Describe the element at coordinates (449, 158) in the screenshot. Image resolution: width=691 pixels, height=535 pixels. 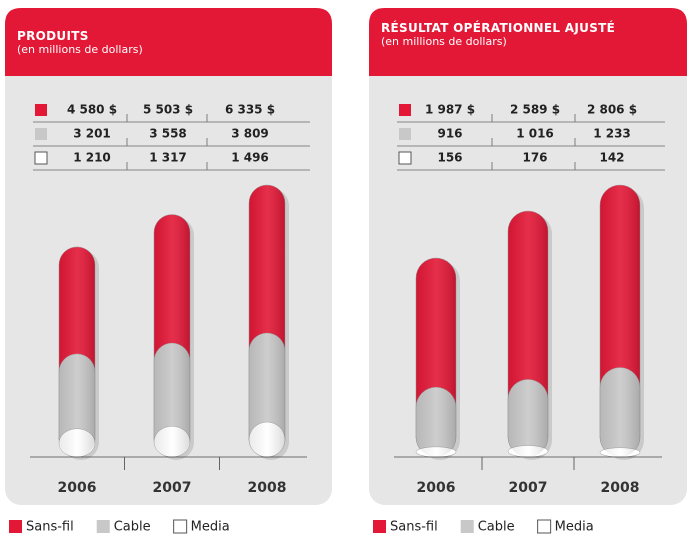
I see `table-value: 156` at that location.